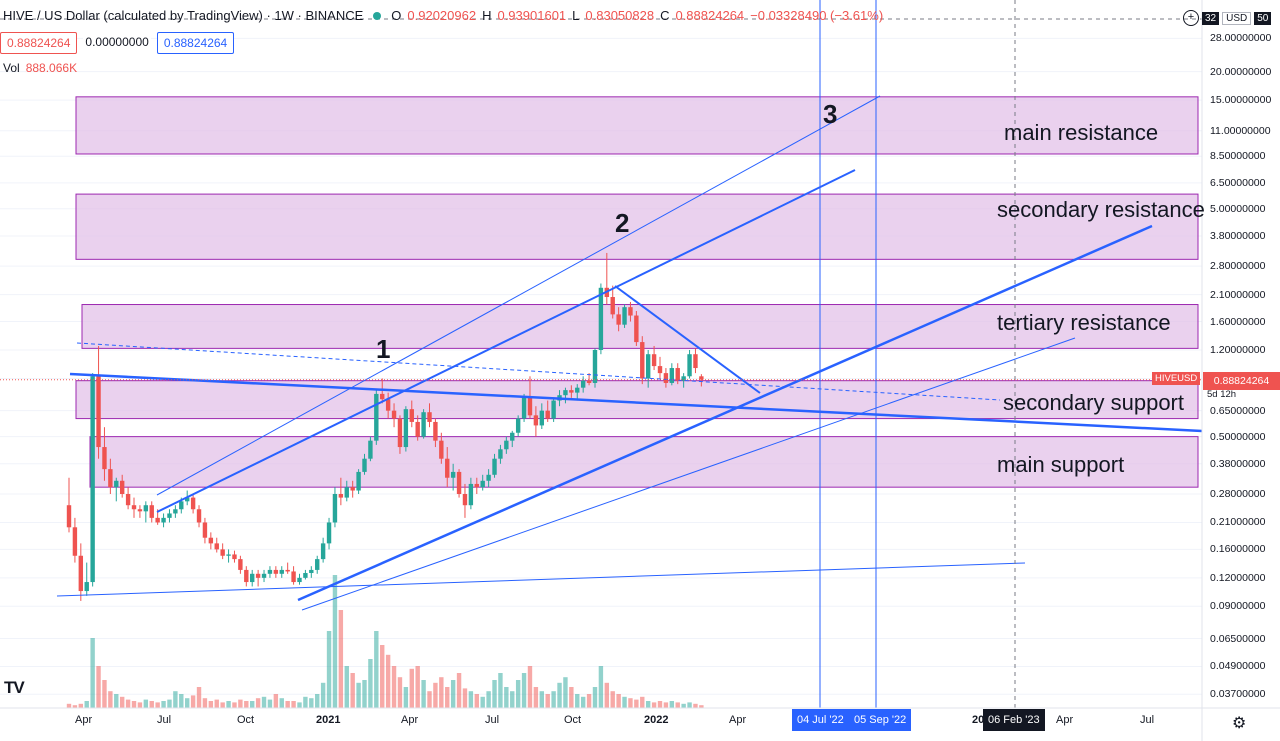 This screenshot has width=1280, height=741. Describe the element at coordinates (1241, 38) in the screenshot. I see `y-tick-label: 28.00000000` at that location.